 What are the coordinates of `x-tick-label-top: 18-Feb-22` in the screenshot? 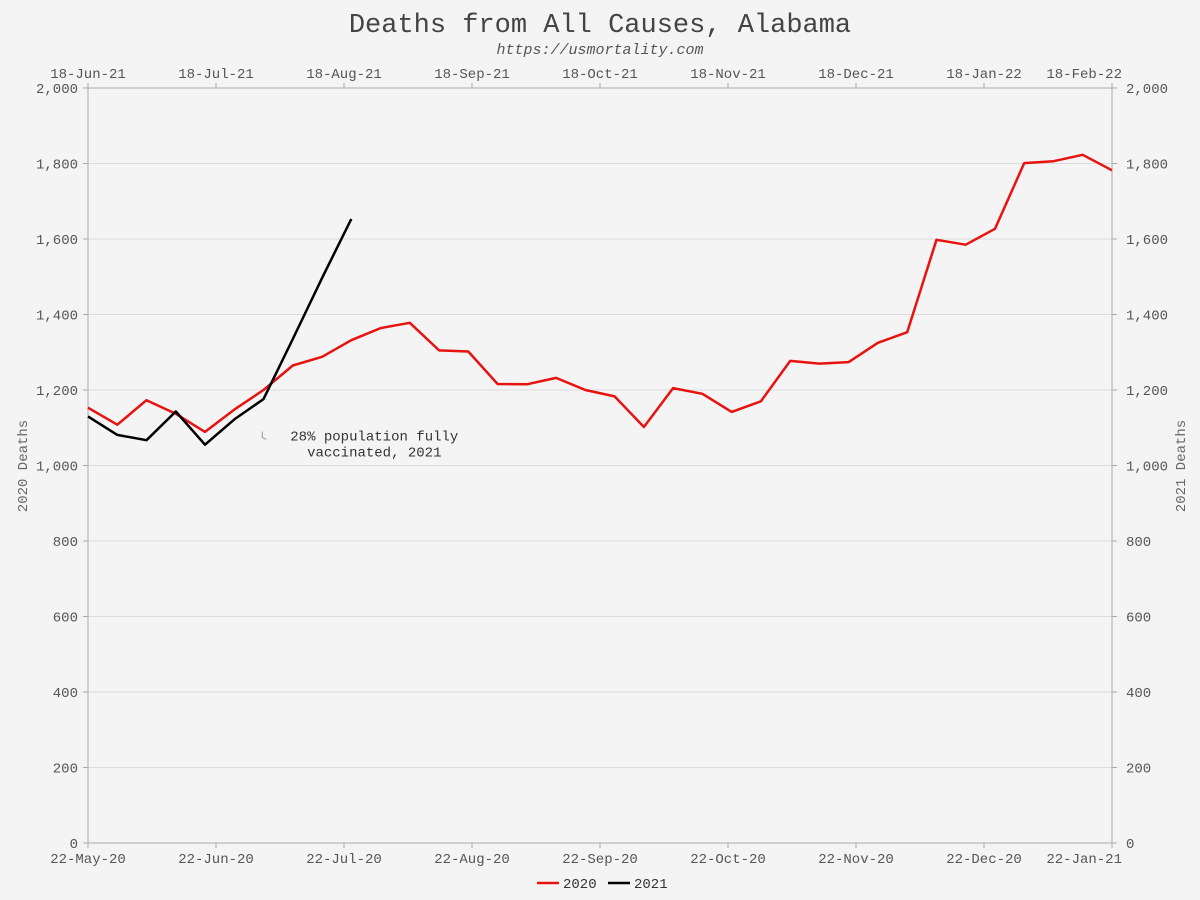 It's located at (1084, 75).